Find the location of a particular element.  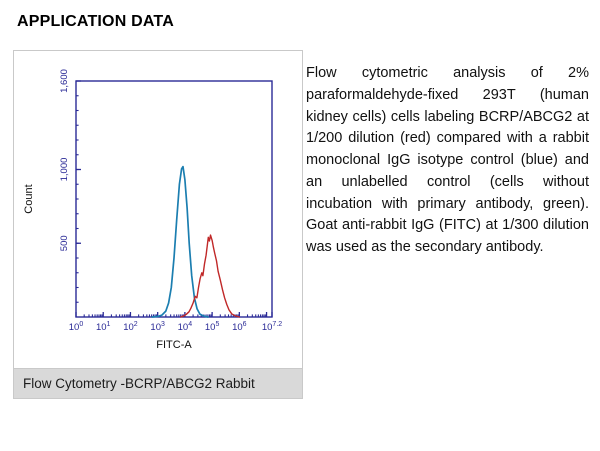

svg-text: 10⁴ is located at coordinates (185, 327).